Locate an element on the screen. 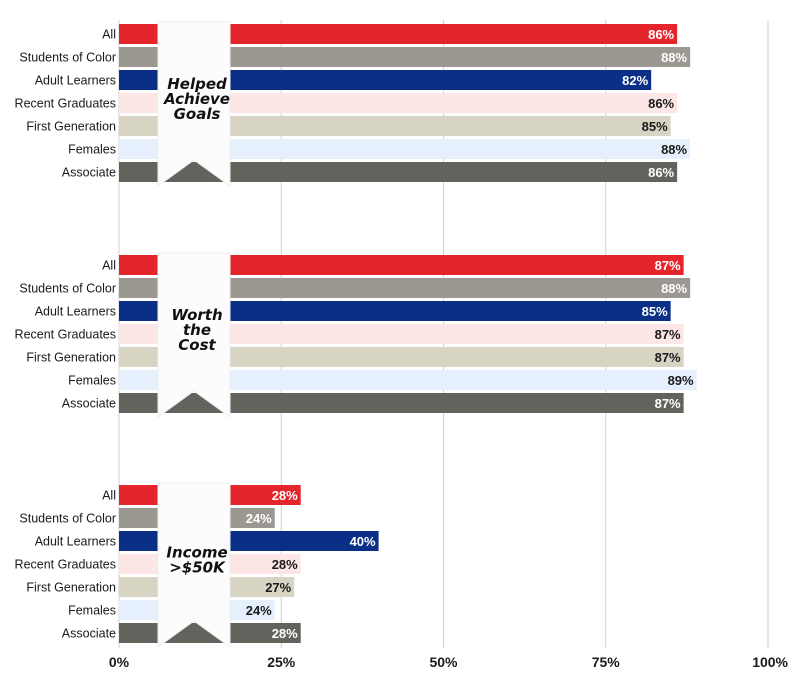  panel-title: Helped is located at coordinates (197, 84).